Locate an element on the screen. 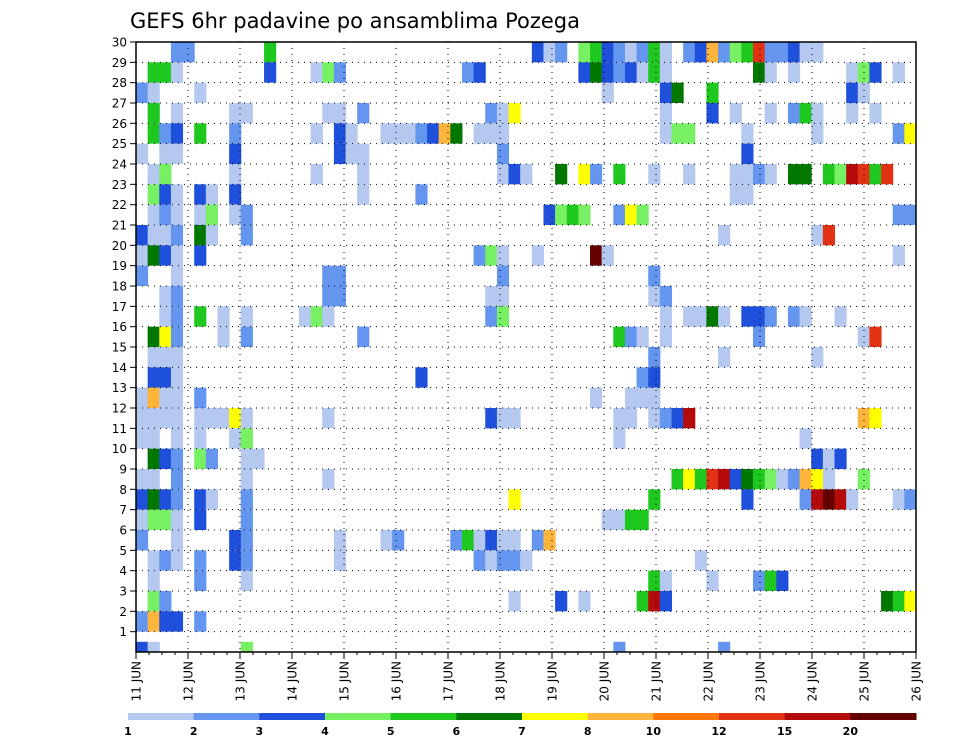 The height and width of the screenshot is (742, 960). x-tick-label: 13 JUN is located at coordinates (241, 681).